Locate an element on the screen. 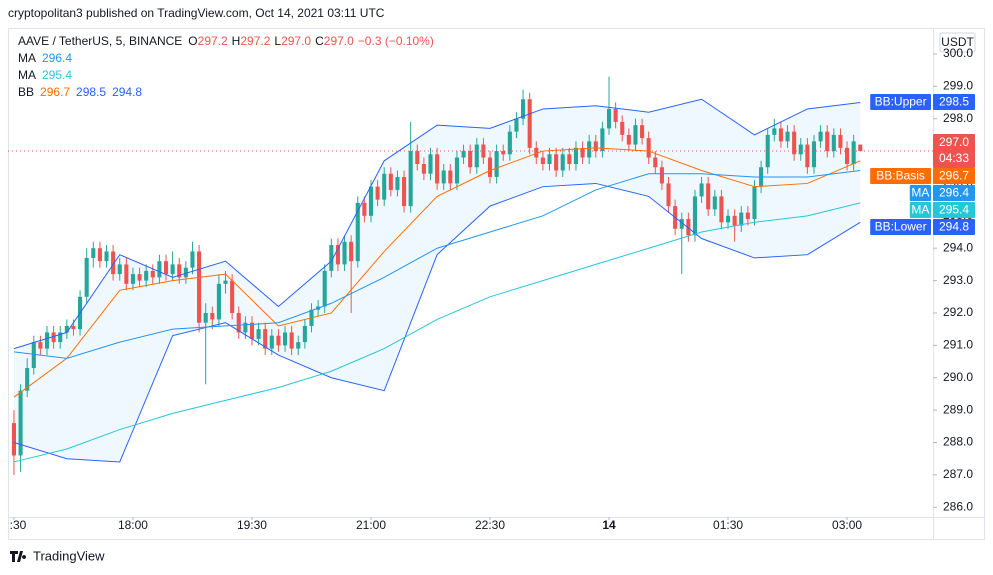 This screenshot has width=993, height=575. y-tick-label: 292.0 is located at coordinates (958, 312).